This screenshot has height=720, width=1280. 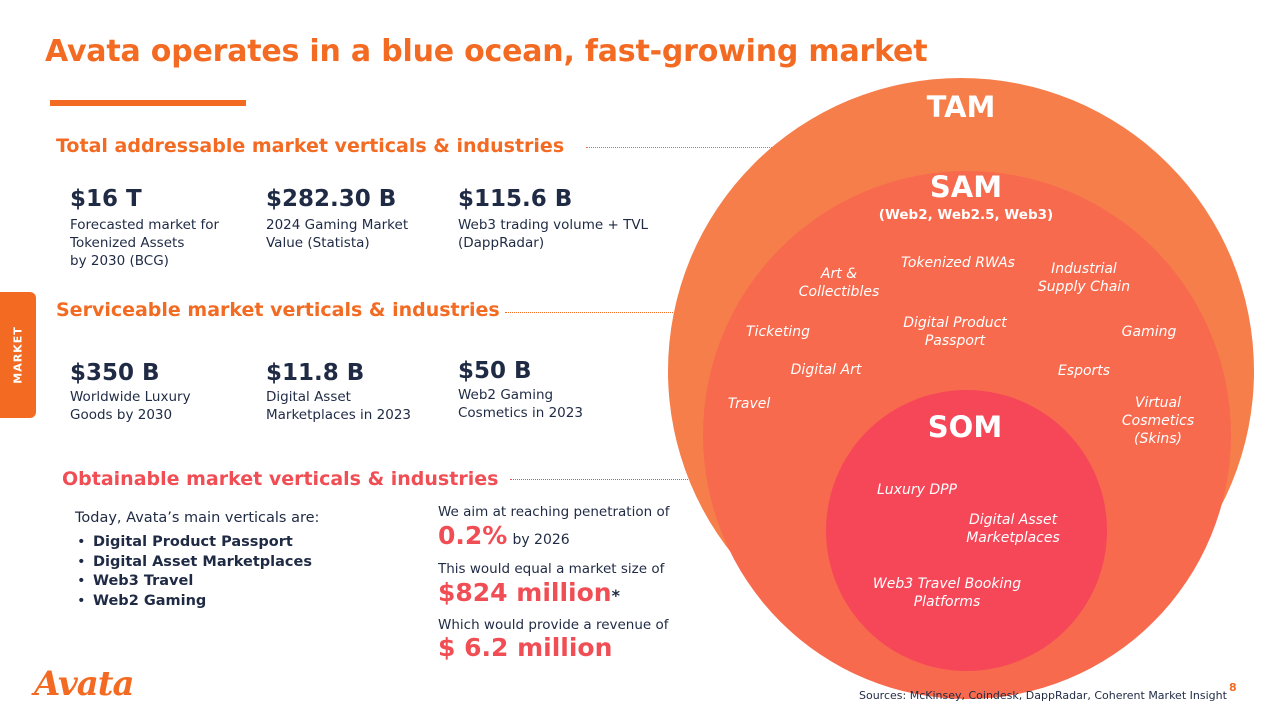 I want to click on stat-value: $11.8 B, so click(x=315, y=373).